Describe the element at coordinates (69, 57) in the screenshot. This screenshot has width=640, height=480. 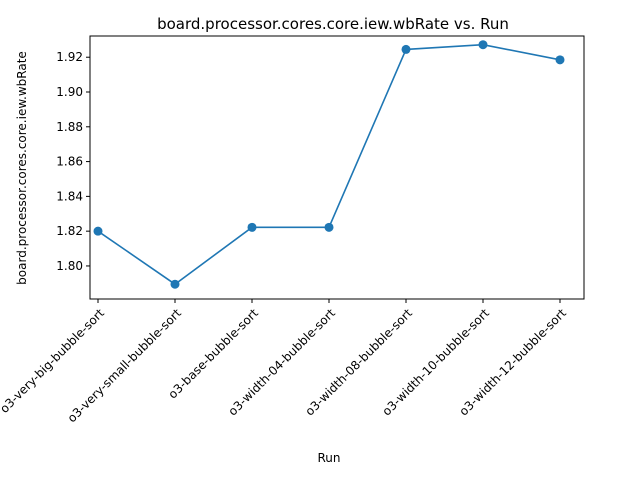
I see `y-tick-label: 1.92` at that location.